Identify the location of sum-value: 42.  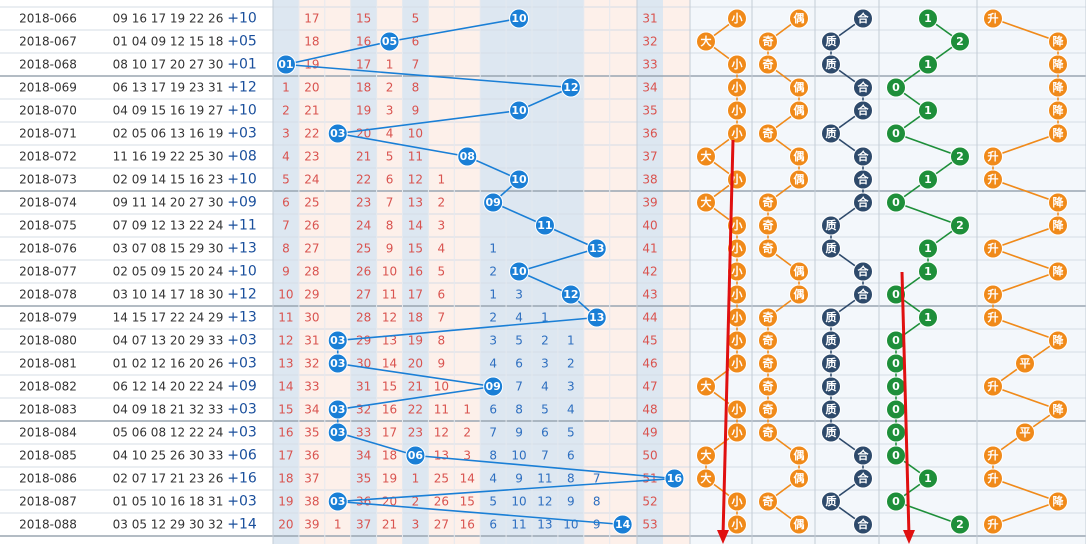
(649, 272).